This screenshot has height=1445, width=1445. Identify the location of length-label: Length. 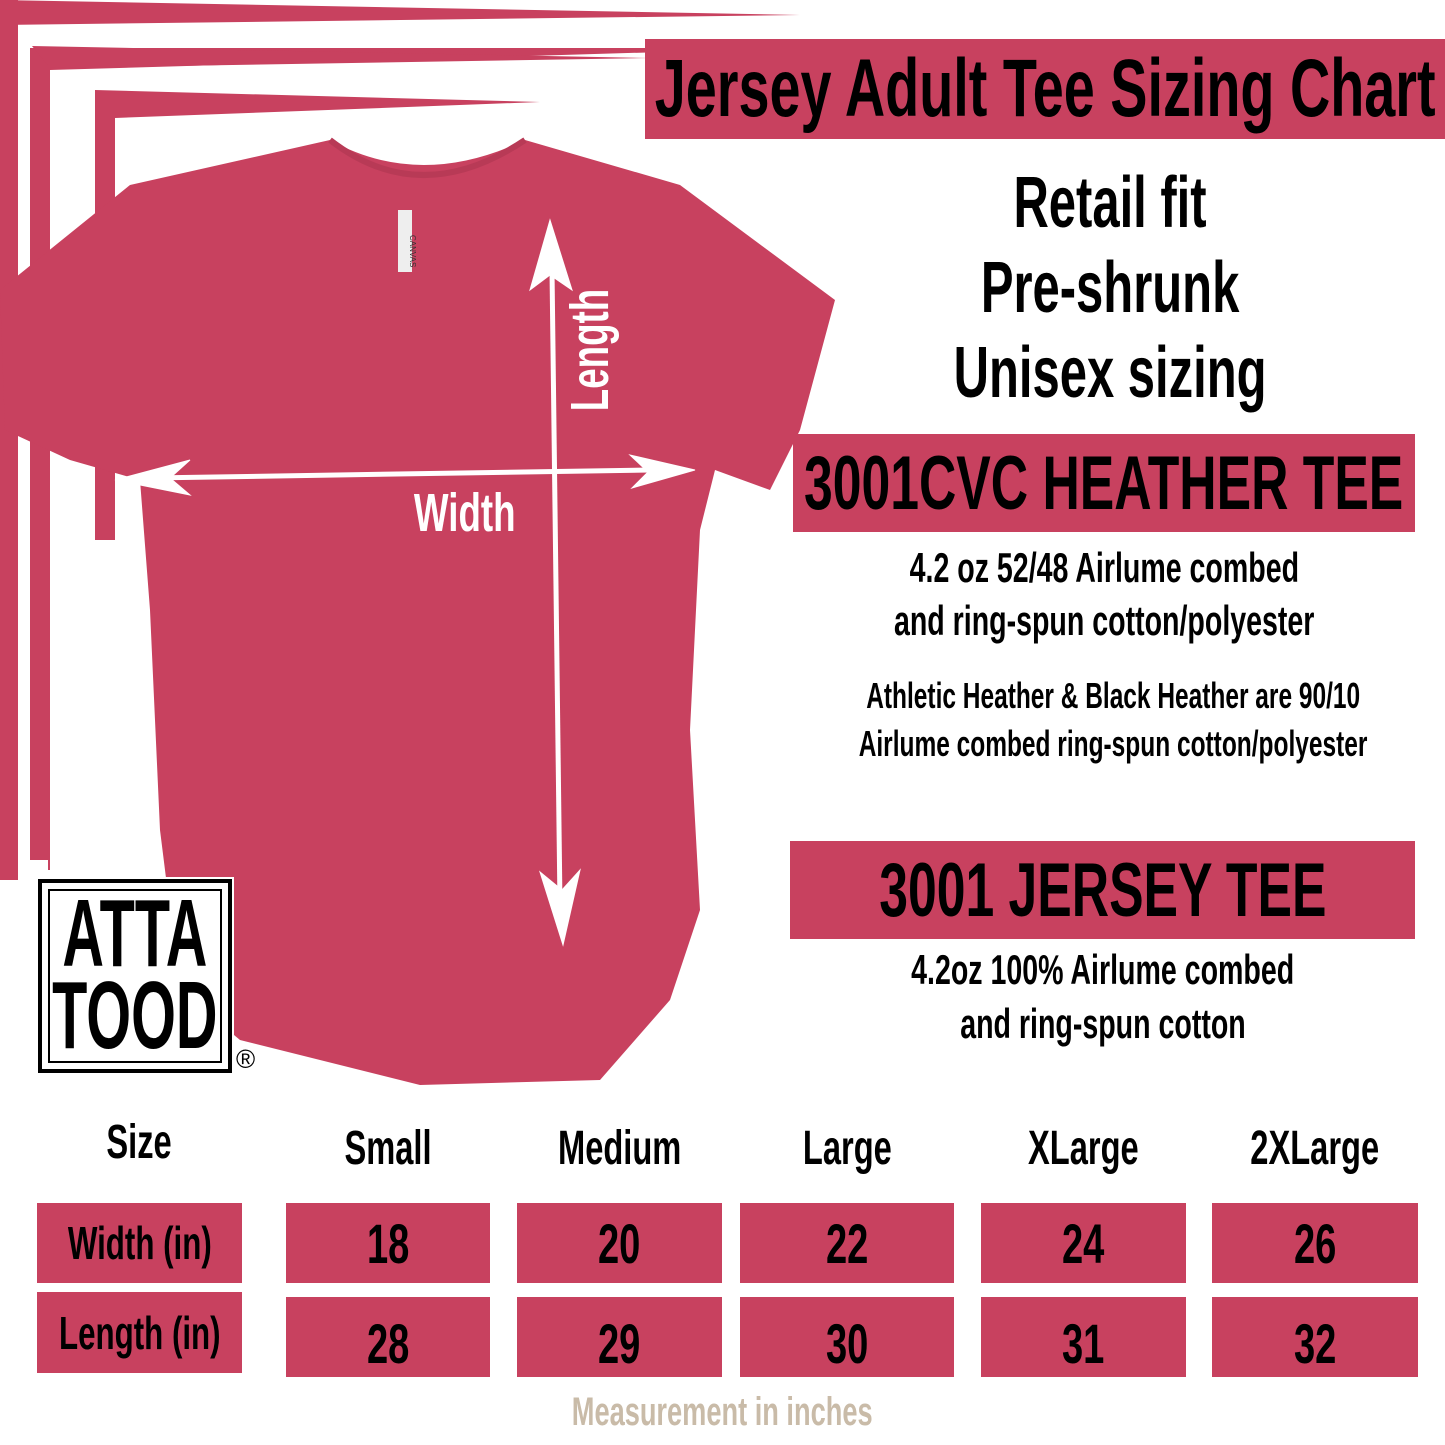
(590, 350).